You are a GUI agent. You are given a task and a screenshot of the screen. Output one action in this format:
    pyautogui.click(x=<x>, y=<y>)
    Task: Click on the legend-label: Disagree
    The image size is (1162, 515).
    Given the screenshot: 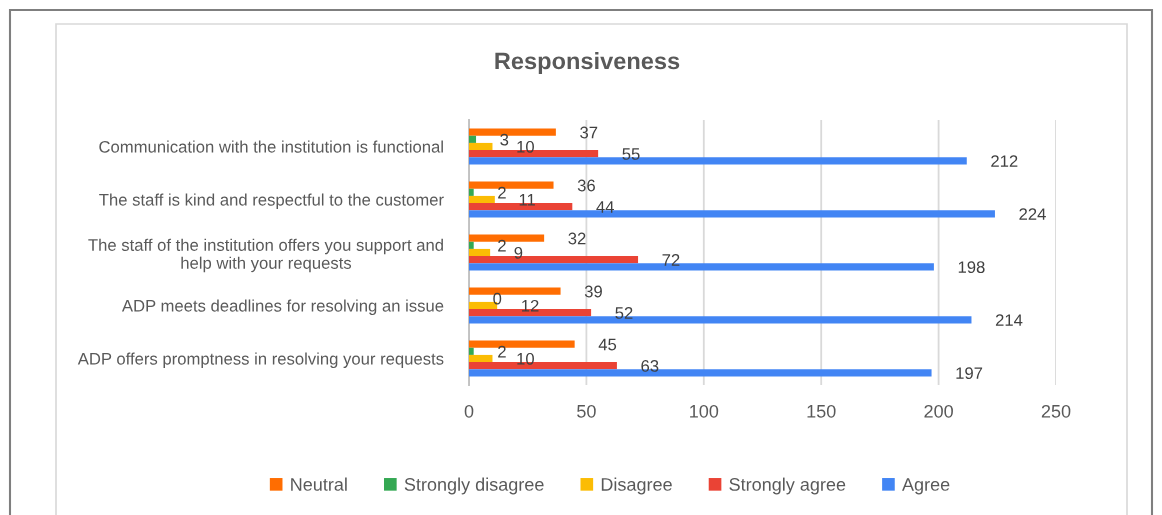 What is the action you would take?
    pyautogui.click(x=636, y=486)
    